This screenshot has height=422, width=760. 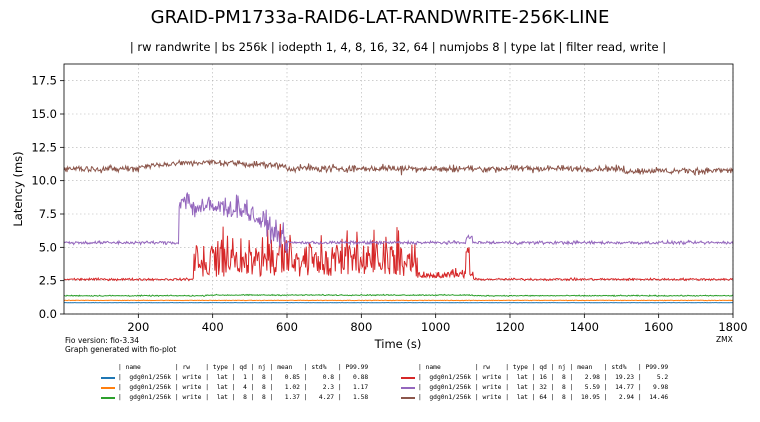 What do you see at coordinates (102, 340) in the screenshot?
I see `fio-version-note: Fio version: fio-3.34` at bounding box center [102, 340].